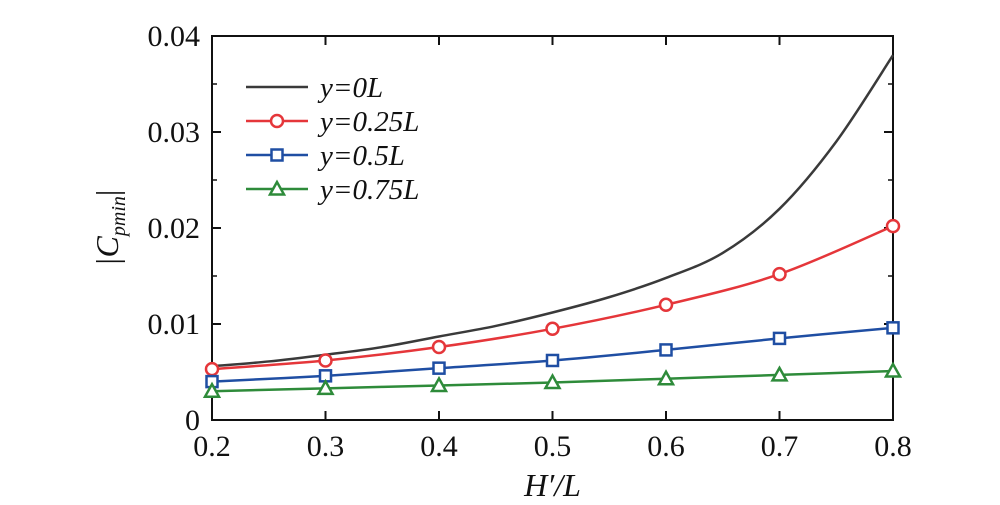 The height and width of the screenshot is (505, 1000). I want to click on x-tick-label: 0.7, so click(780, 446).